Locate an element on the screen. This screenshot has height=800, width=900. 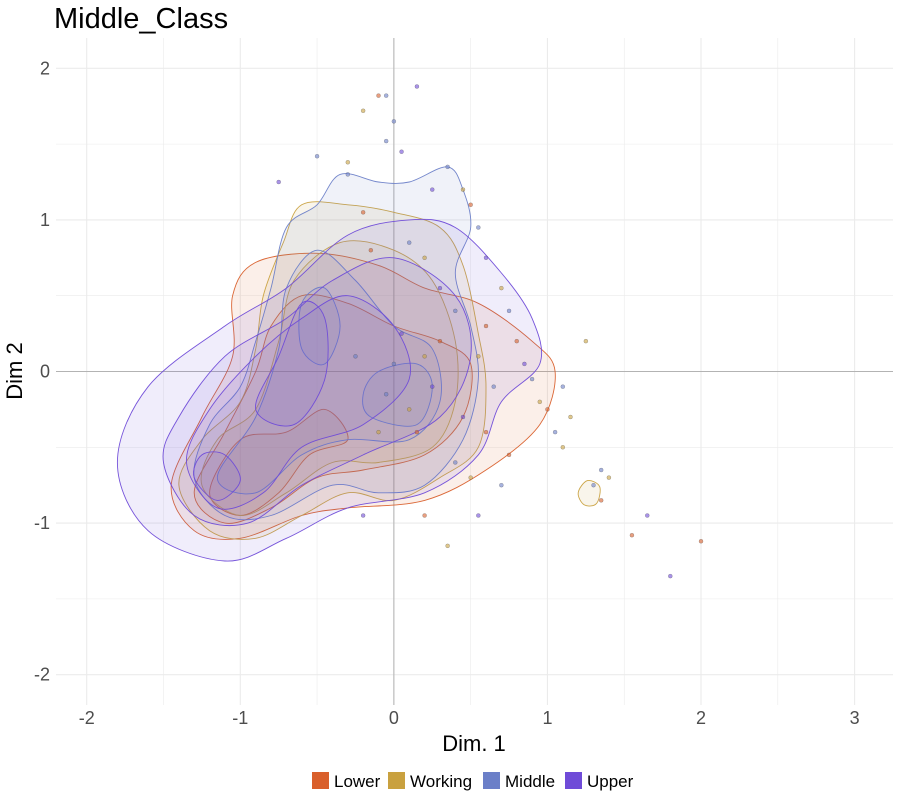
legend-label-lower: Lower is located at coordinates (357, 781).